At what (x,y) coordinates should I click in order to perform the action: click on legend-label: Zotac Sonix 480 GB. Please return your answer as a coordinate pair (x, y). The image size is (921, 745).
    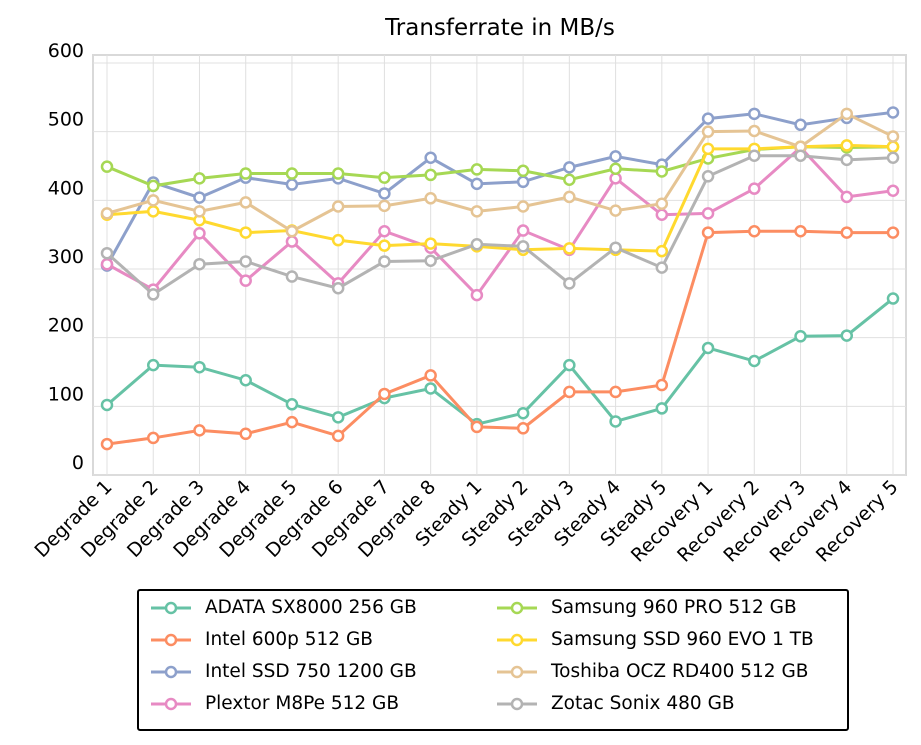
    Looking at the image, I should click on (643, 703).